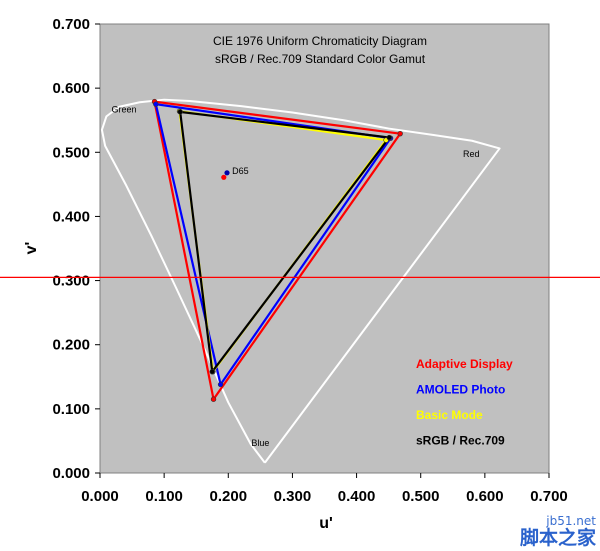  What do you see at coordinates (71, 88) in the screenshot?
I see `y-tick-label: 0.600` at bounding box center [71, 88].